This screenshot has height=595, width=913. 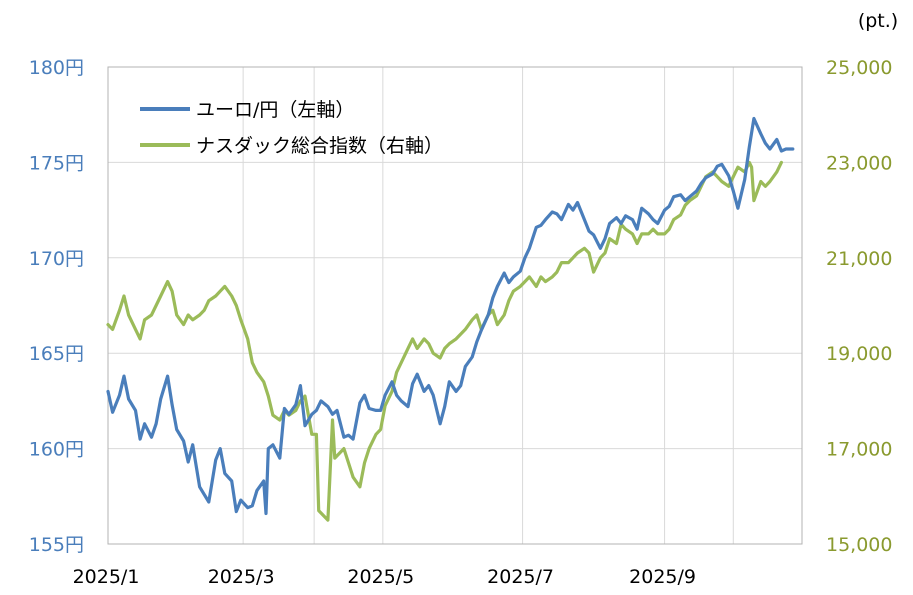 What do you see at coordinates (56, 68) in the screenshot?
I see `left-tick-label: 180円` at bounding box center [56, 68].